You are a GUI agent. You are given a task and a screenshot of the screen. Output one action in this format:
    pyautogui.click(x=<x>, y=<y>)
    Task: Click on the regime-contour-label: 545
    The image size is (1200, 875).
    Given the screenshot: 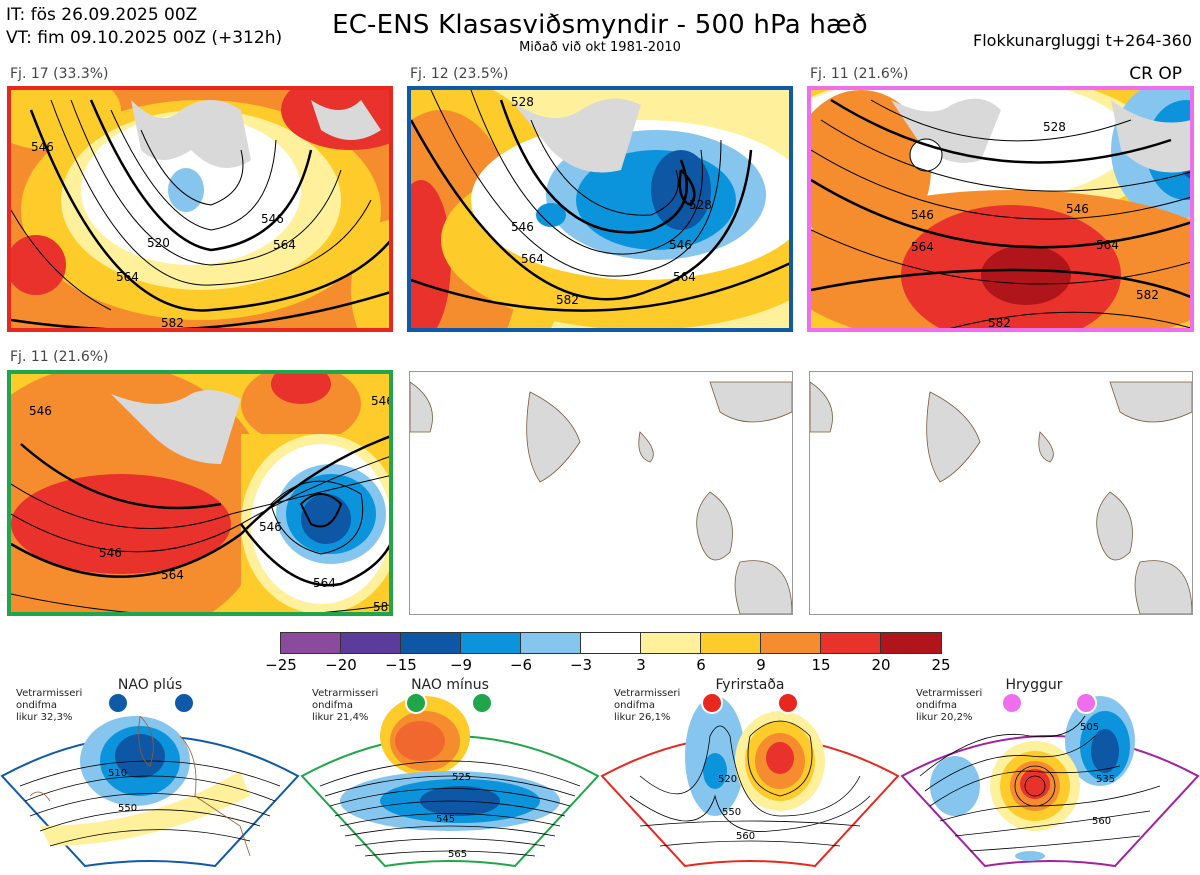 What is the action you would take?
    pyautogui.click(x=446, y=819)
    